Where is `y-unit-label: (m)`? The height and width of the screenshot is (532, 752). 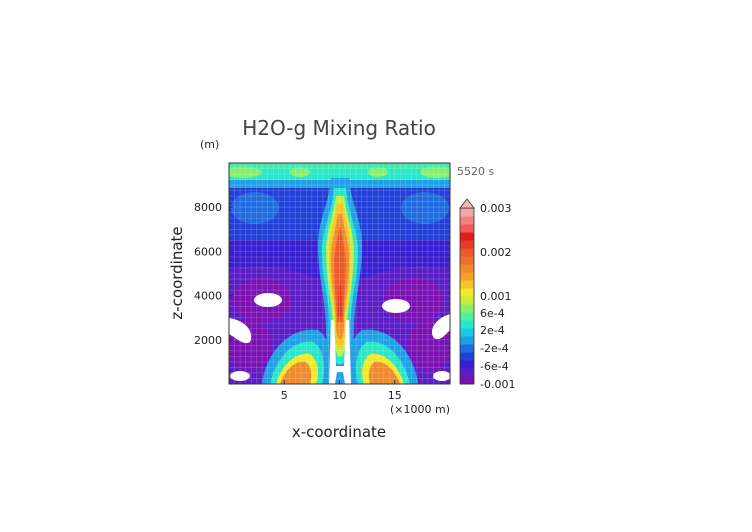
y-unit-label: (m) is located at coordinates (209, 144).